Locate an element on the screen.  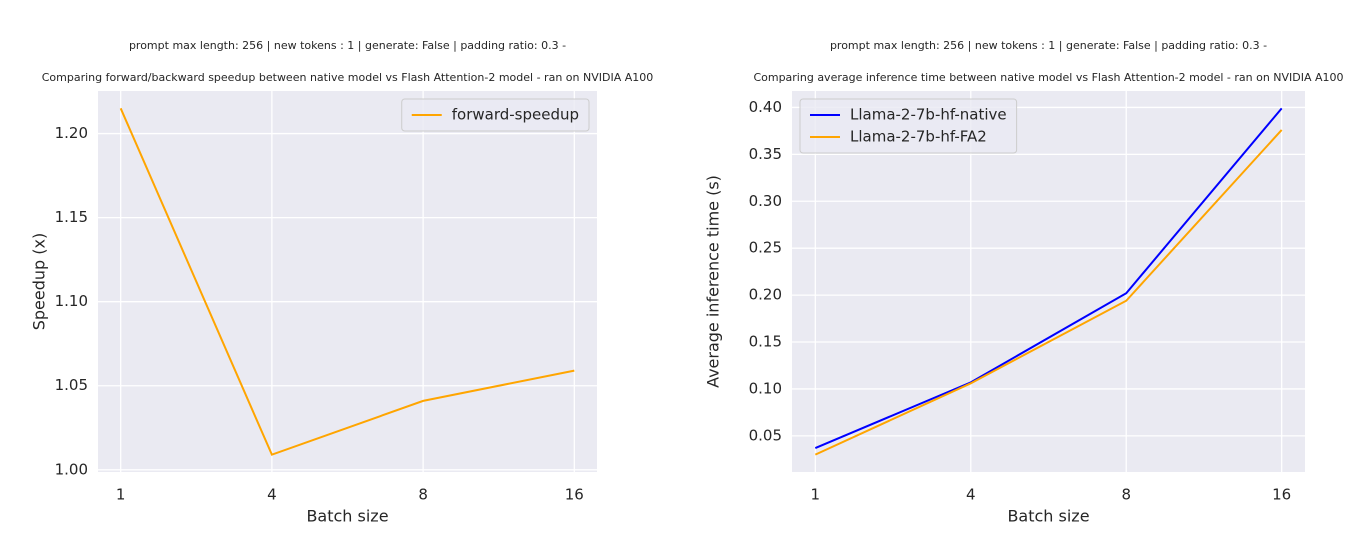
legend: forward-speedup is located at coordinates (495, 115).